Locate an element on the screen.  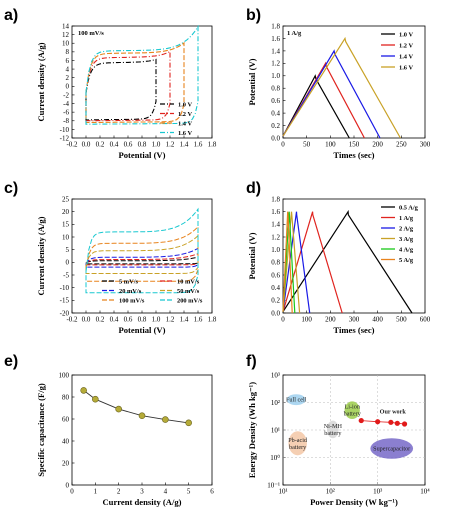
x-tick-label: 1.4 is located at coordinates (184, 320).